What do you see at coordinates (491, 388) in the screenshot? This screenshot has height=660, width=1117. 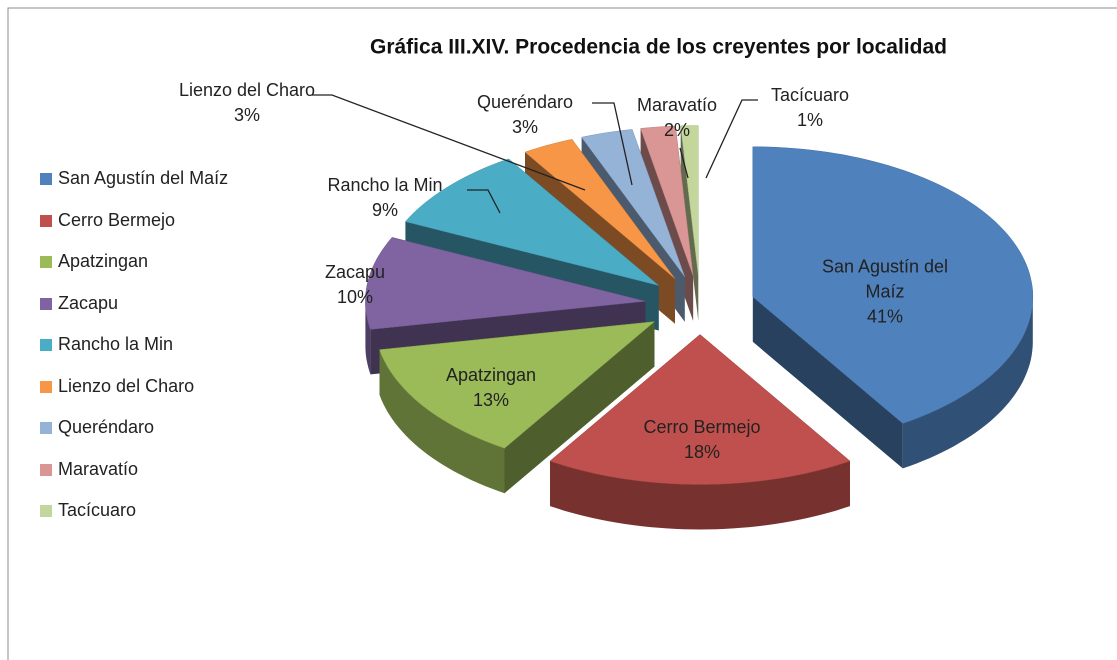 I see `data-label: Apatzingan 13%` at bounding box center [491, 388].